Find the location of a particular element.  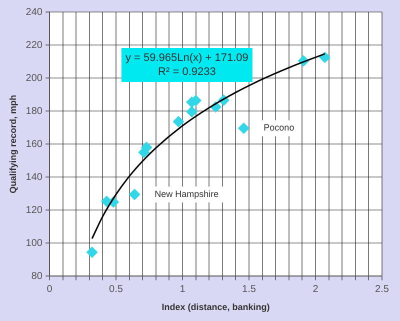

x-tick-label: 0.5 is located at coordinates (116, 289).